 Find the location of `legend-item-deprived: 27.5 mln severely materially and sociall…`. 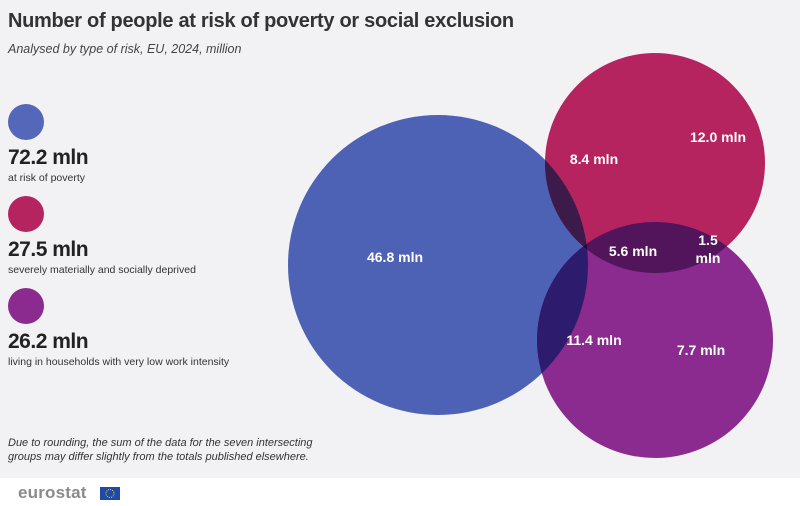

legend-item-deprived: 27.5 mln severely materially and sociall… is located at coordinates (102, 236).